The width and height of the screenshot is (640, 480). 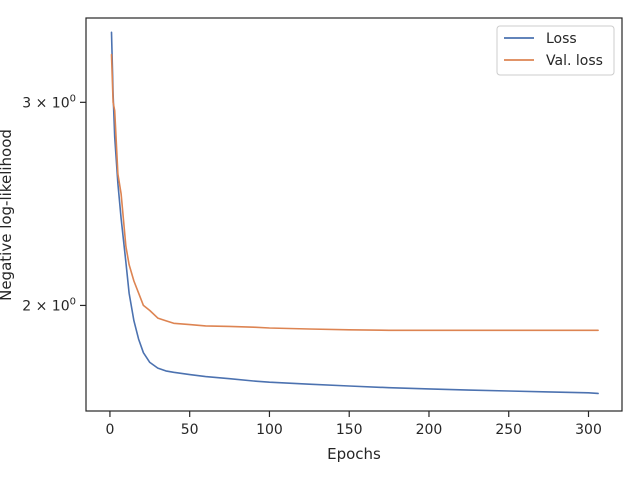 What do you see at coordinates (574, 61) in the screenshot?
I see `legend-label-val-loss: Val. loss` at bounding box center [574, 61].